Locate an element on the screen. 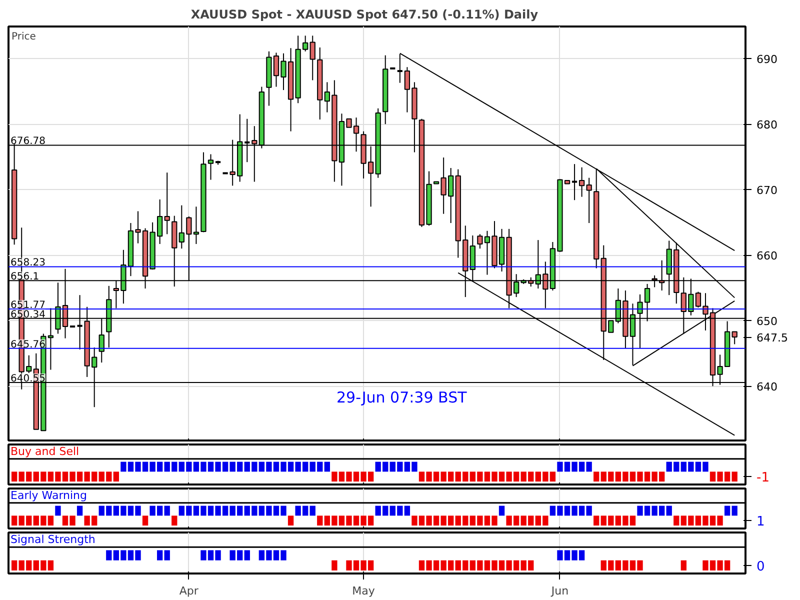 This screenshot has height=600, width=800. chart-title: Signal Strength is located at coordinates (53, 539).